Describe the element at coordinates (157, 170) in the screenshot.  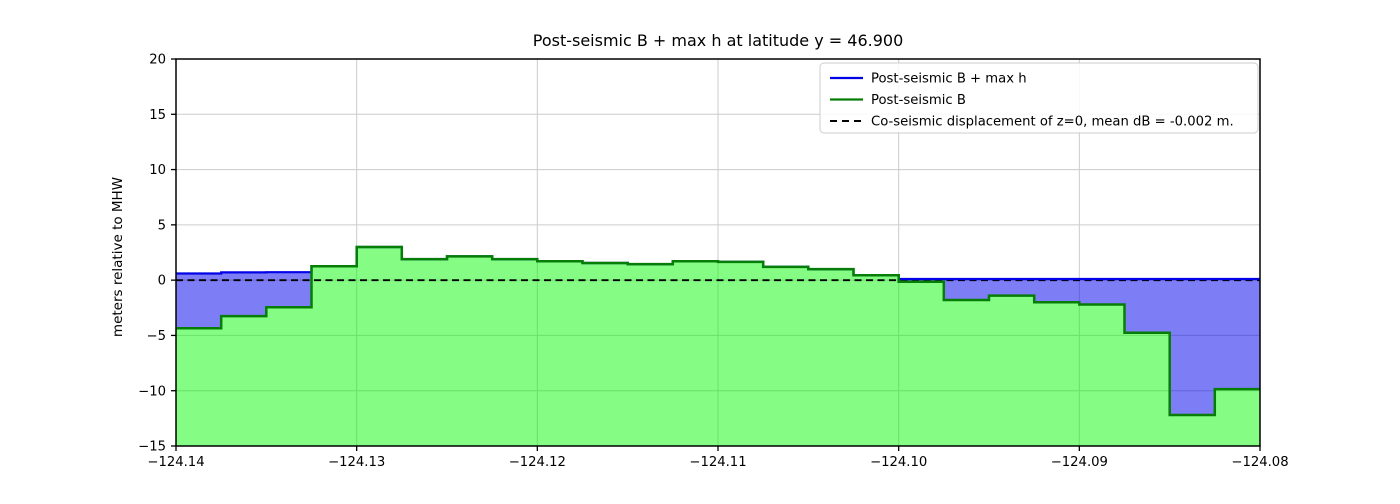
I see `y-tick-label: 10` at that location.